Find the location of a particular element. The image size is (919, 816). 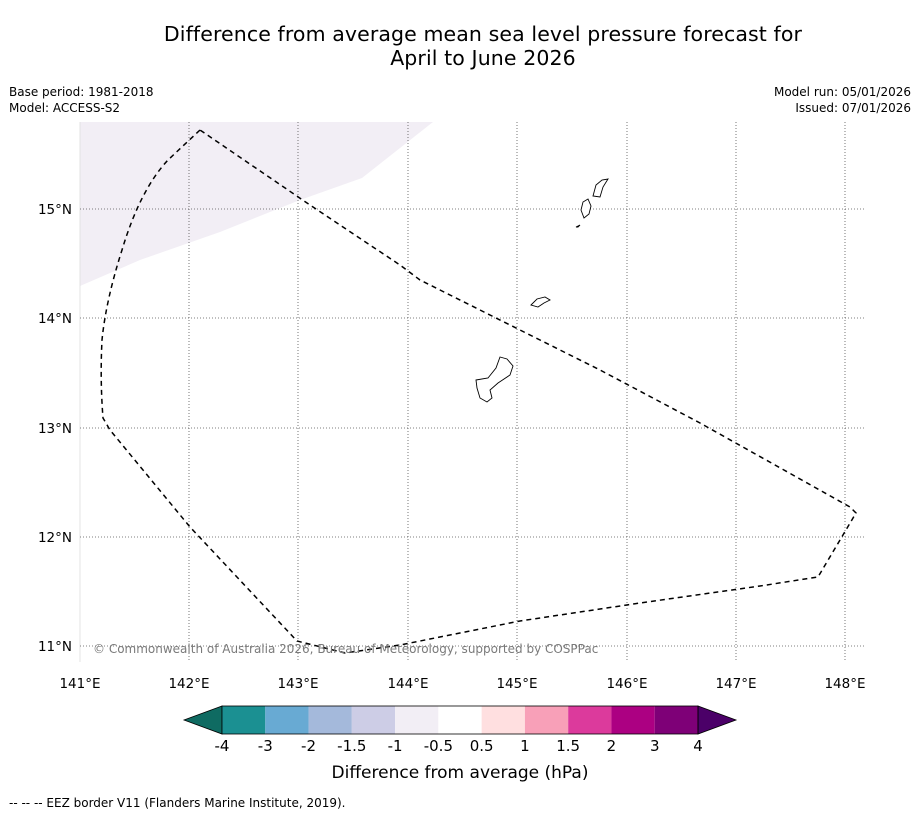

colorbar-outline is located at coordinates (460, 720).